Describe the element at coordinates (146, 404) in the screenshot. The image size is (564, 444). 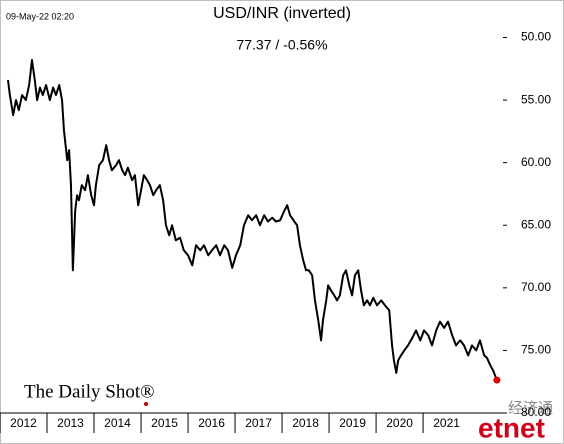
I see `branding-dot` at that location.